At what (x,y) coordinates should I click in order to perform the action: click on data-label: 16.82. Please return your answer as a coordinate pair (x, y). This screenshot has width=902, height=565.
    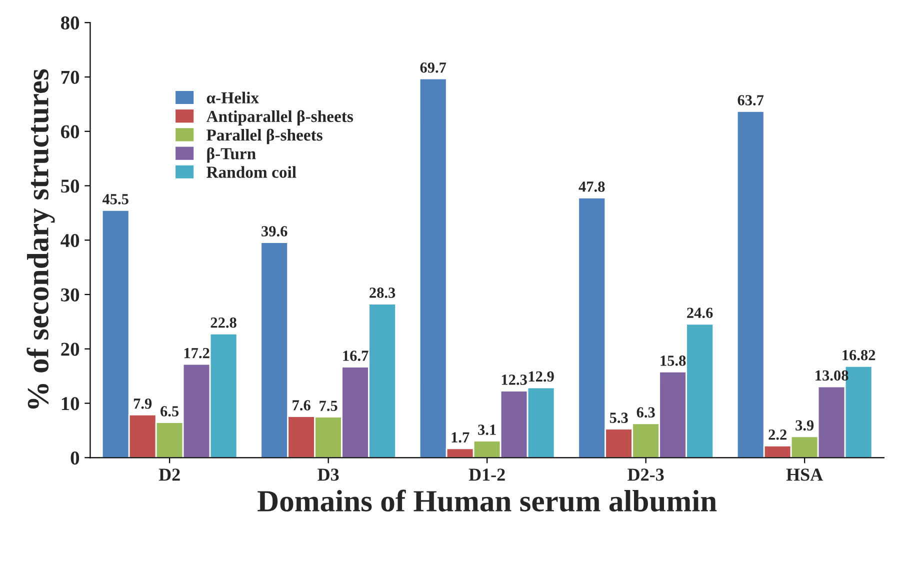
    Looking at the image, I should click on (859, 355).